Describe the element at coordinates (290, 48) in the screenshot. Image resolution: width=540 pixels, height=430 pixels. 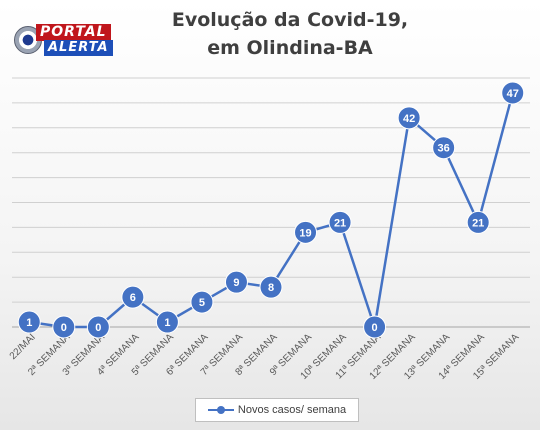
I see `chart-title-line-2: em Olindina-BA` at that location.